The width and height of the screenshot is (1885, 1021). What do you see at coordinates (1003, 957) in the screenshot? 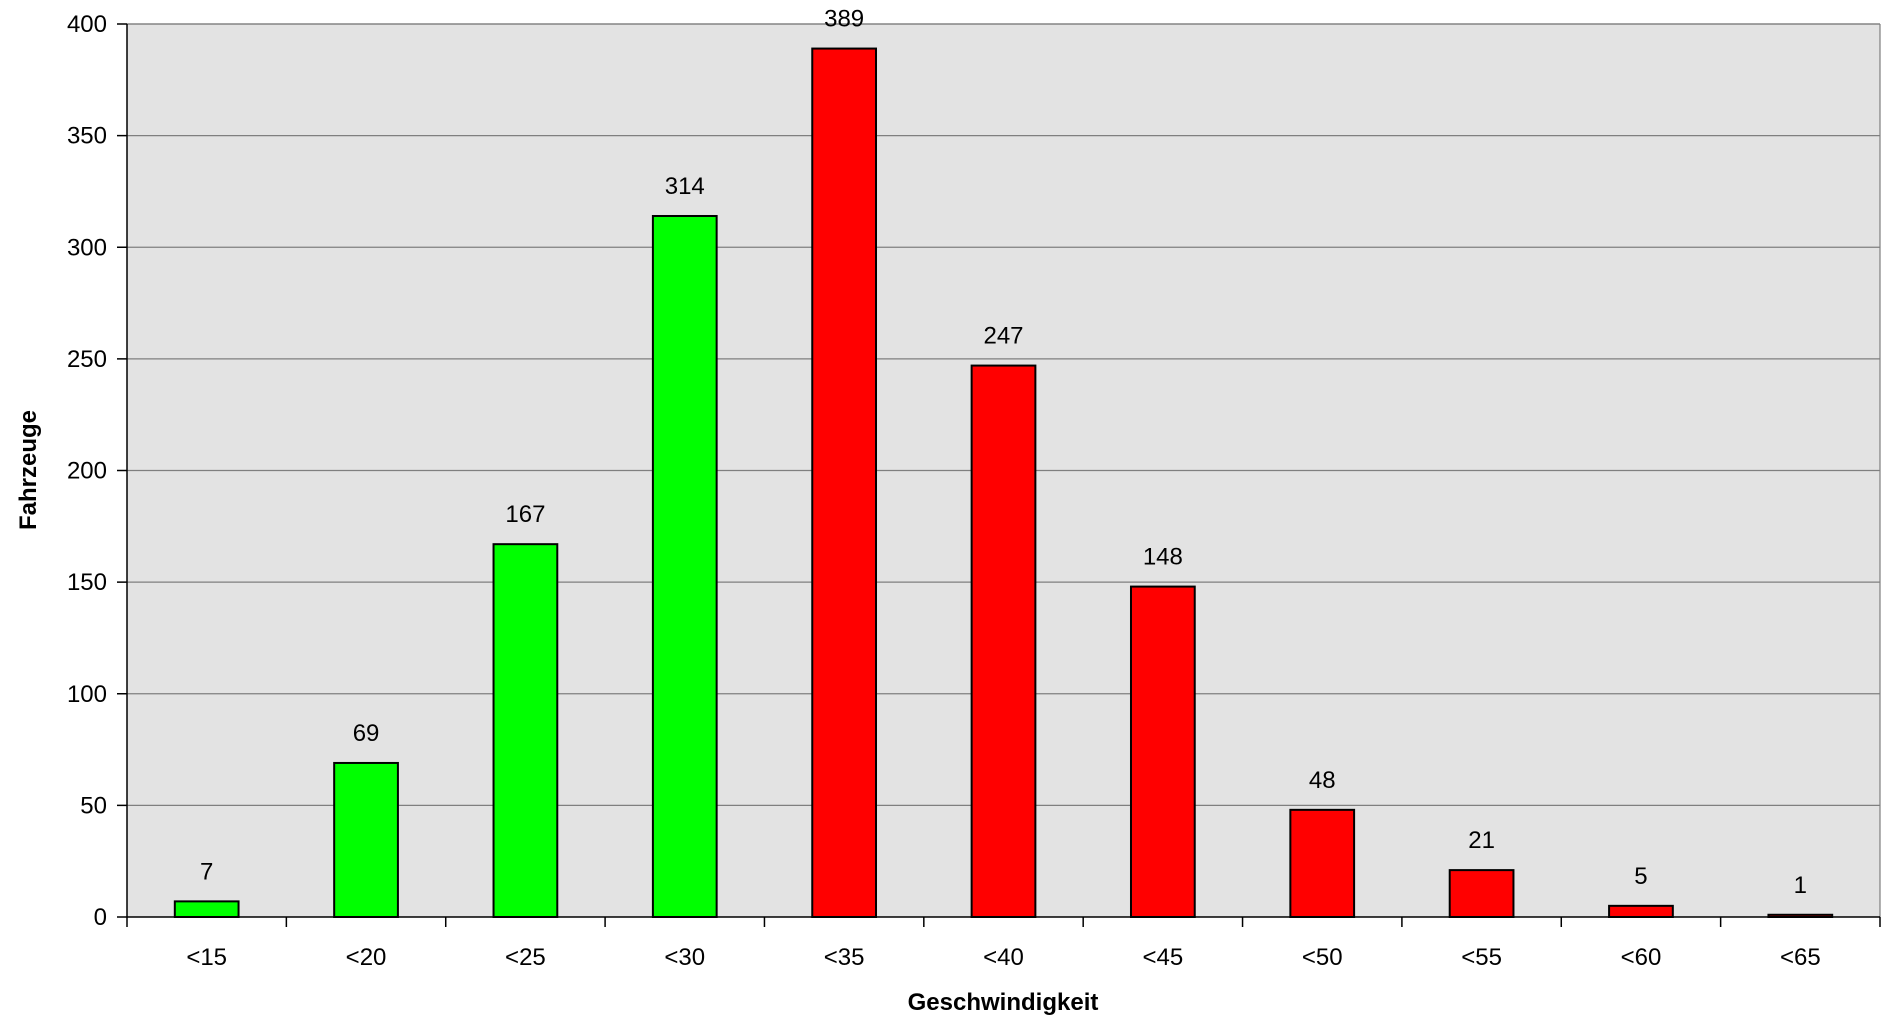
I see `x-tick-label: <40` at bounding box center [1003, 957].